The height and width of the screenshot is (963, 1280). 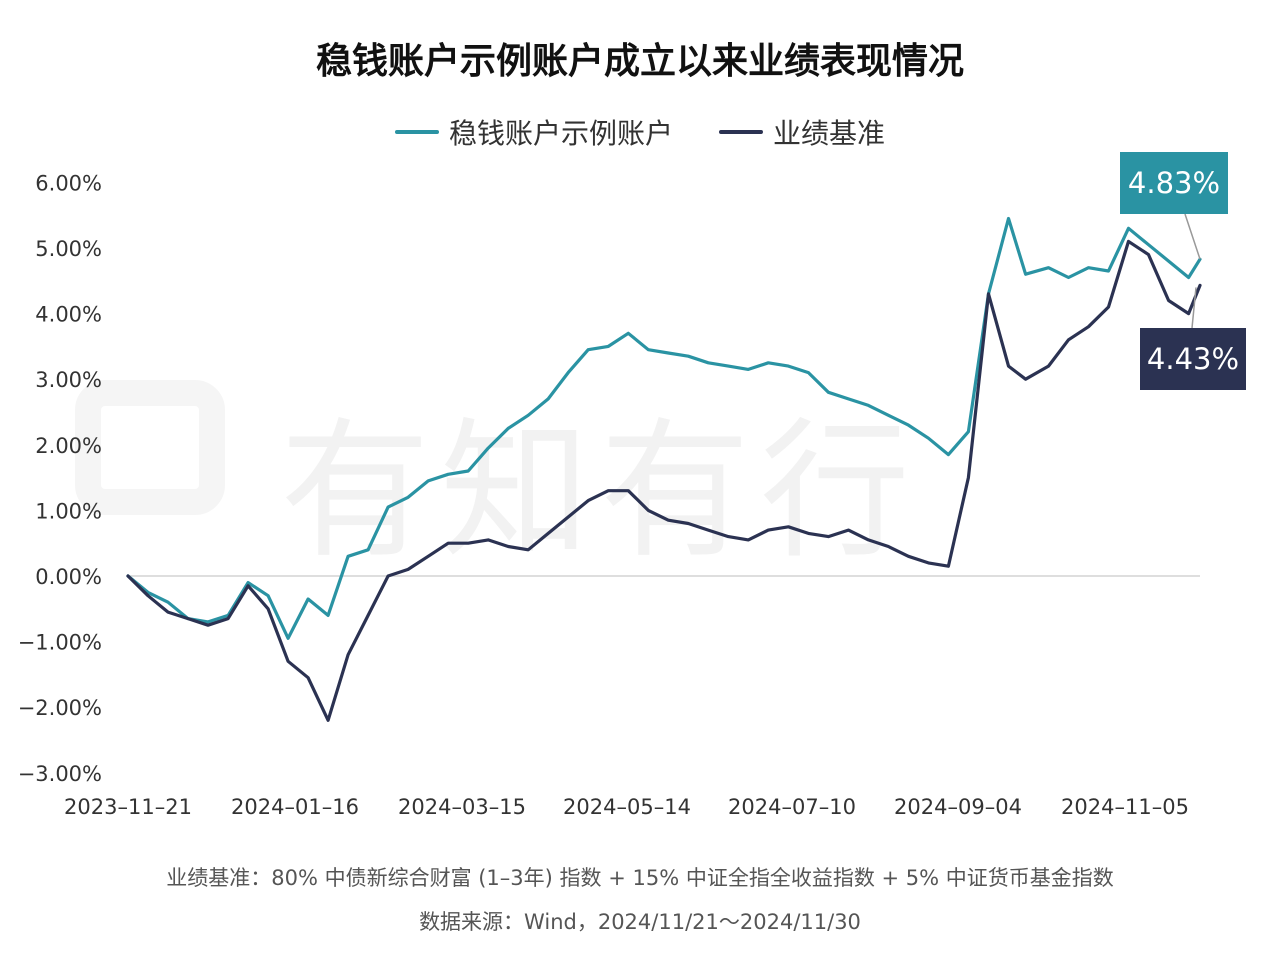 What do you see at coordinates (462, 807) in the screenshot?
I see `x-tick-label: 2024–03–15` at bounding box center [462, 807].